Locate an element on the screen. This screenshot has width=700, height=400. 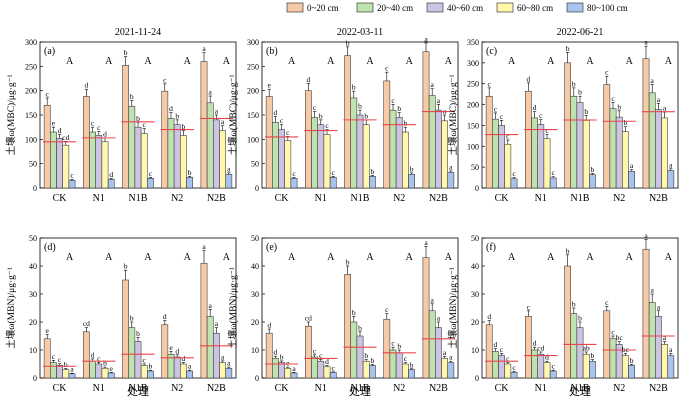
y-tick-label: 40 is located at coordinates (33, 266).